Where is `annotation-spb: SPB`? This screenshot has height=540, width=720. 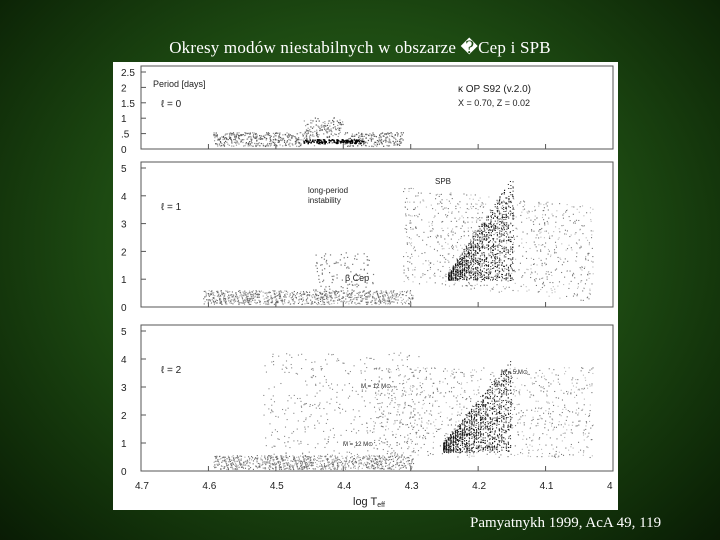 annotation-spb: SPB is located at coordinates (443, 181).